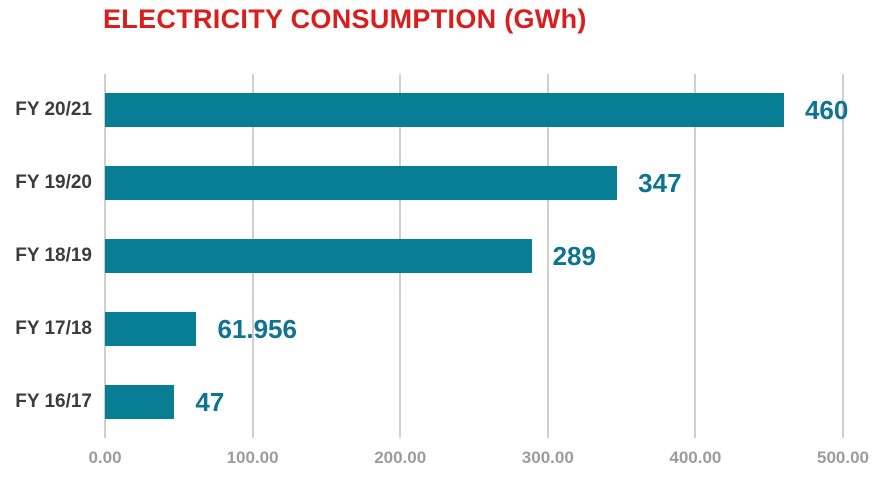  I want to click on category-label: FY 19/20, so click(53, 183).